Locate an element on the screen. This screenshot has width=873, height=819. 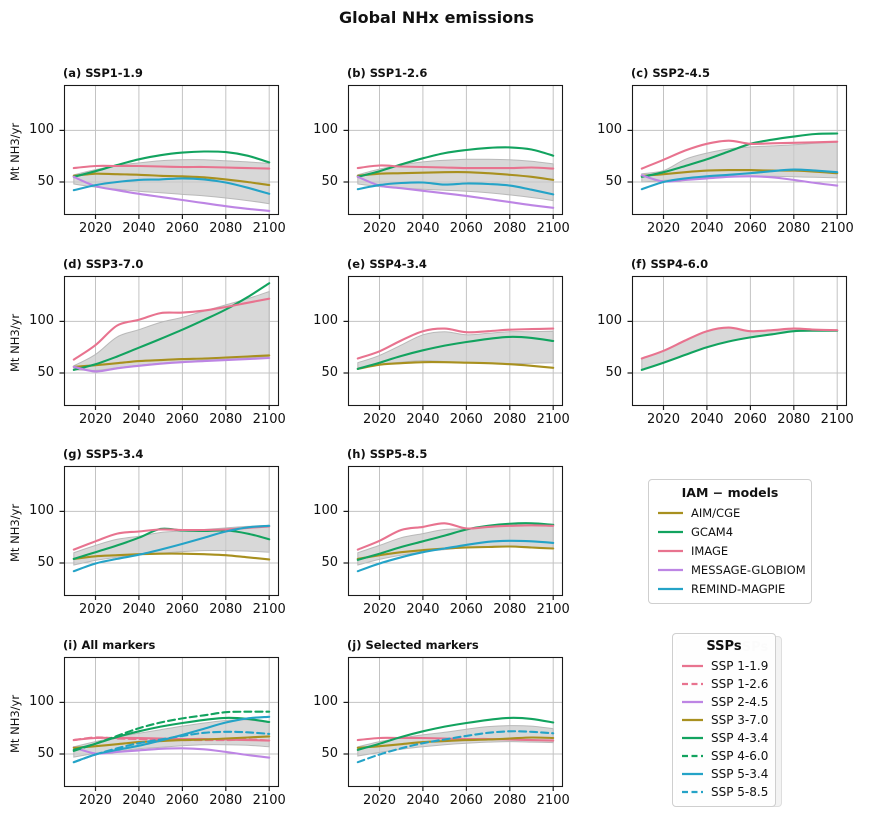
panel-title: (e) SSP4-3.4 is located at coordinates (387, 264).